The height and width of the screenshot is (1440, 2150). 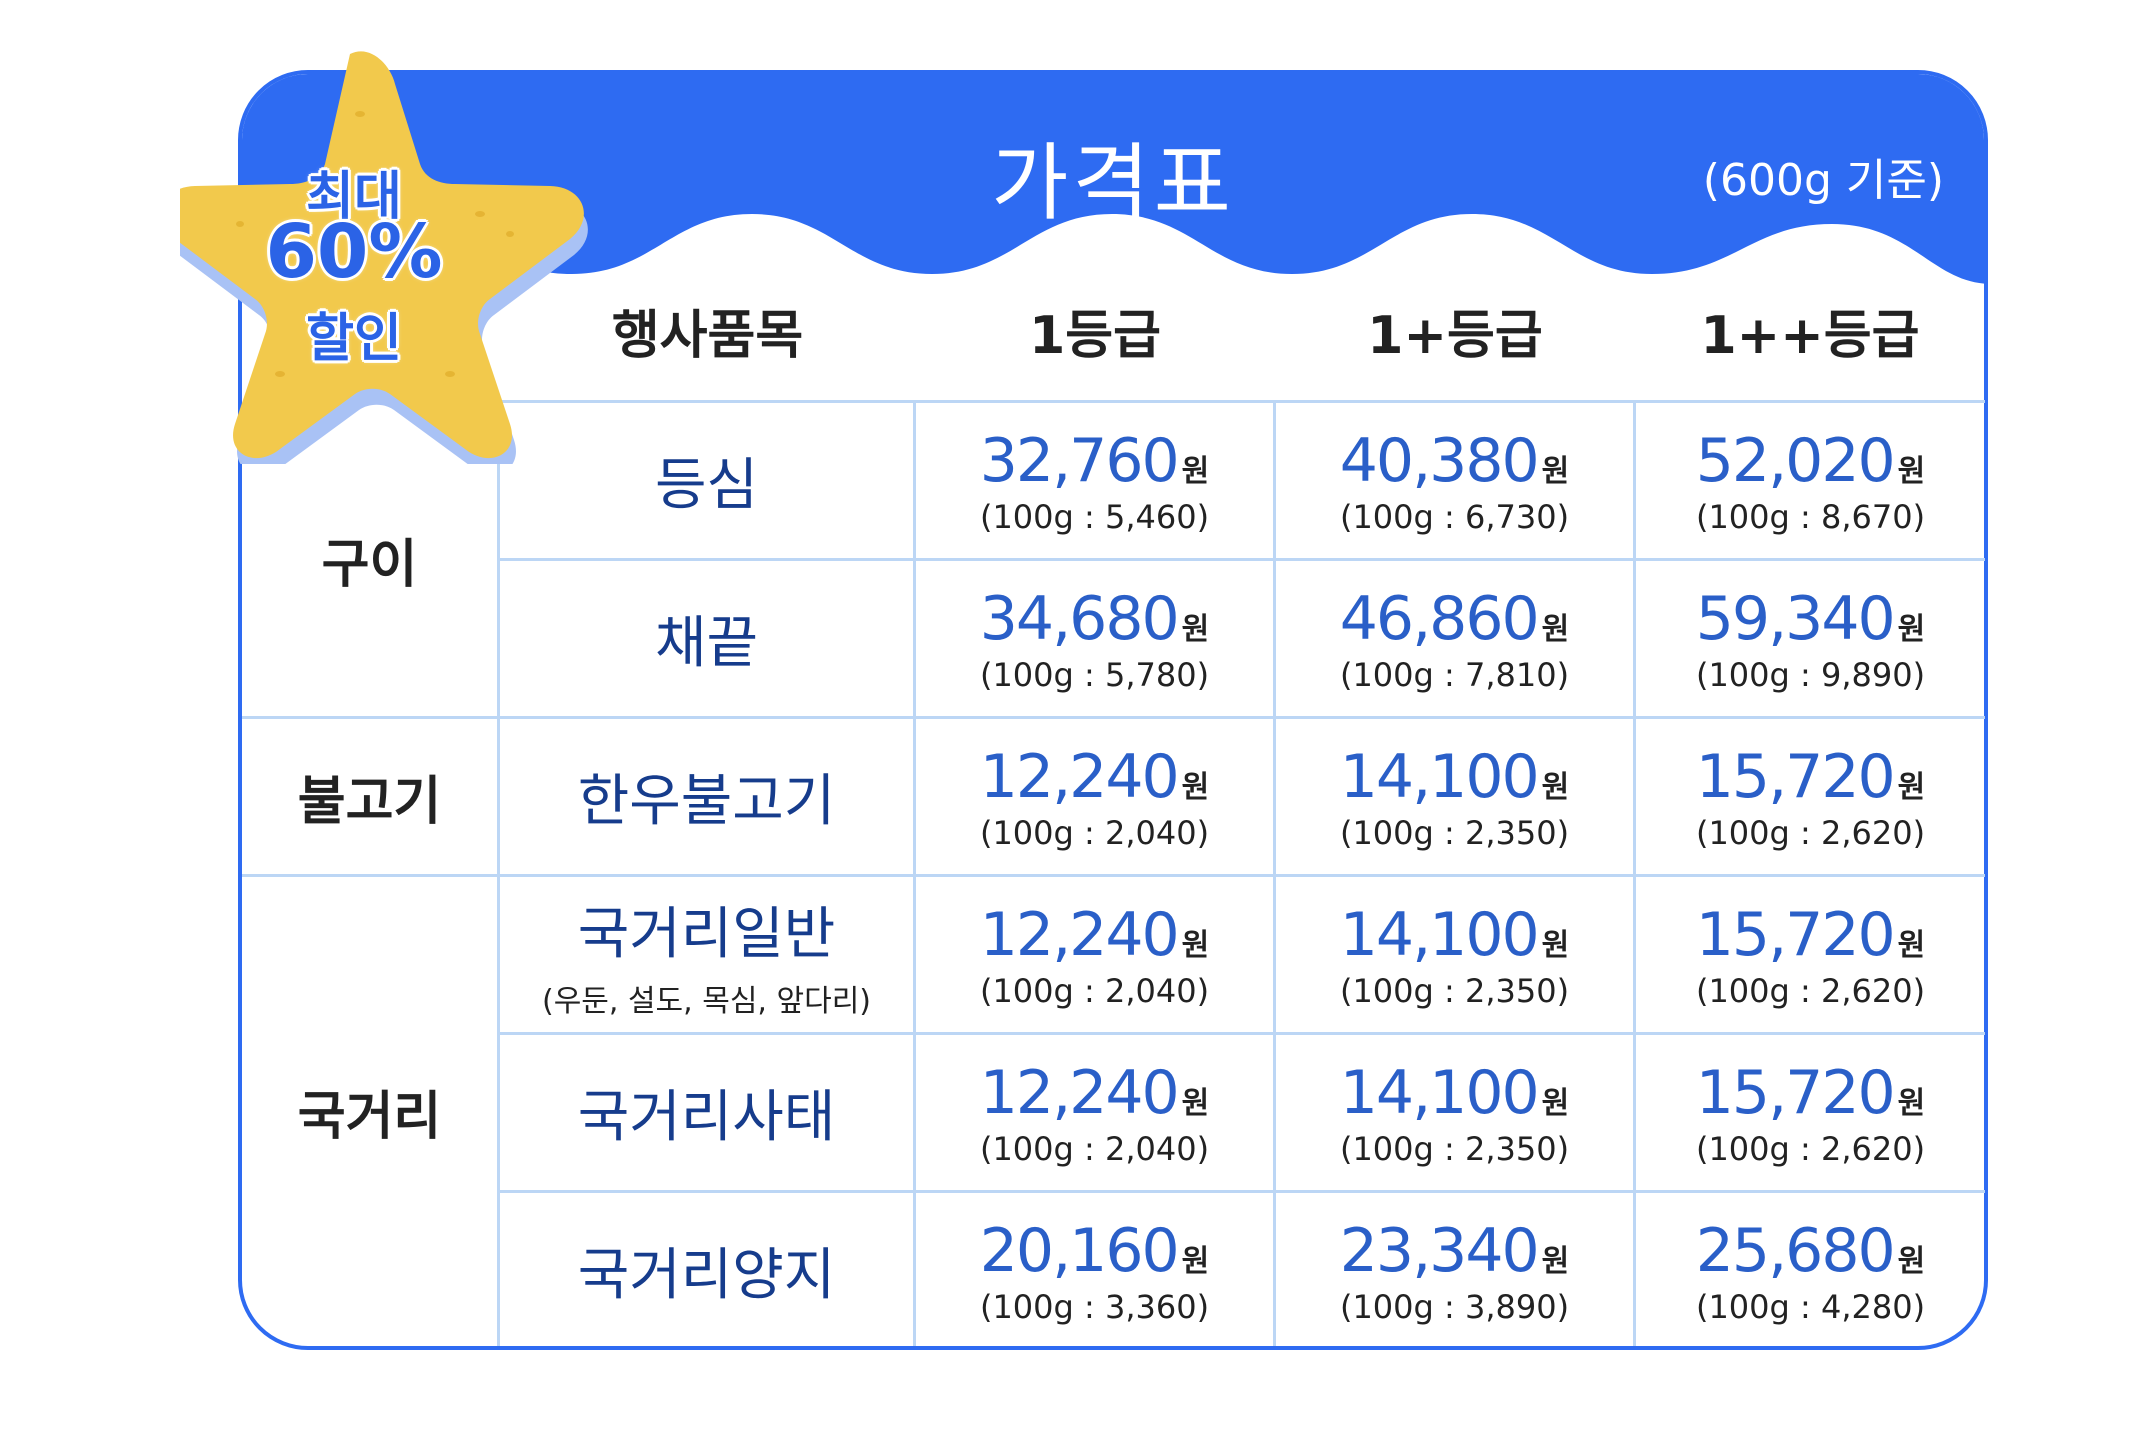 I want to click on price-line: 52,020 원, so click(x=1811, y=461).